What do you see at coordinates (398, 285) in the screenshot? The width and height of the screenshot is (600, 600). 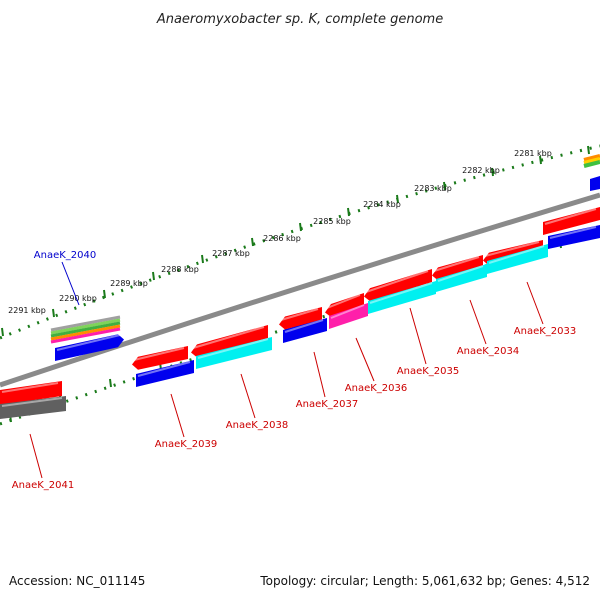 I see `gene-cds-2036` at bounding box center [398, 285].